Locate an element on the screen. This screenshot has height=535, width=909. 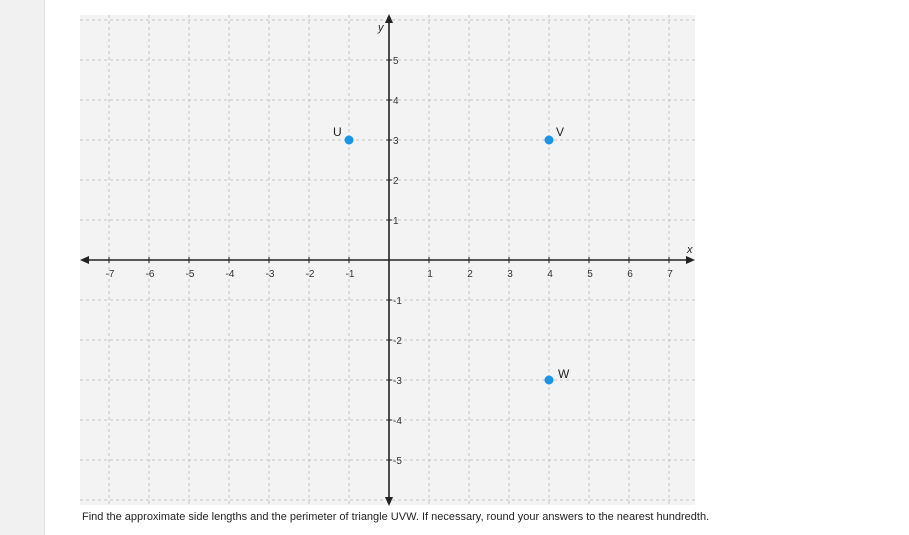
x-tick-label: 6 is located at coordinates (630, 274).